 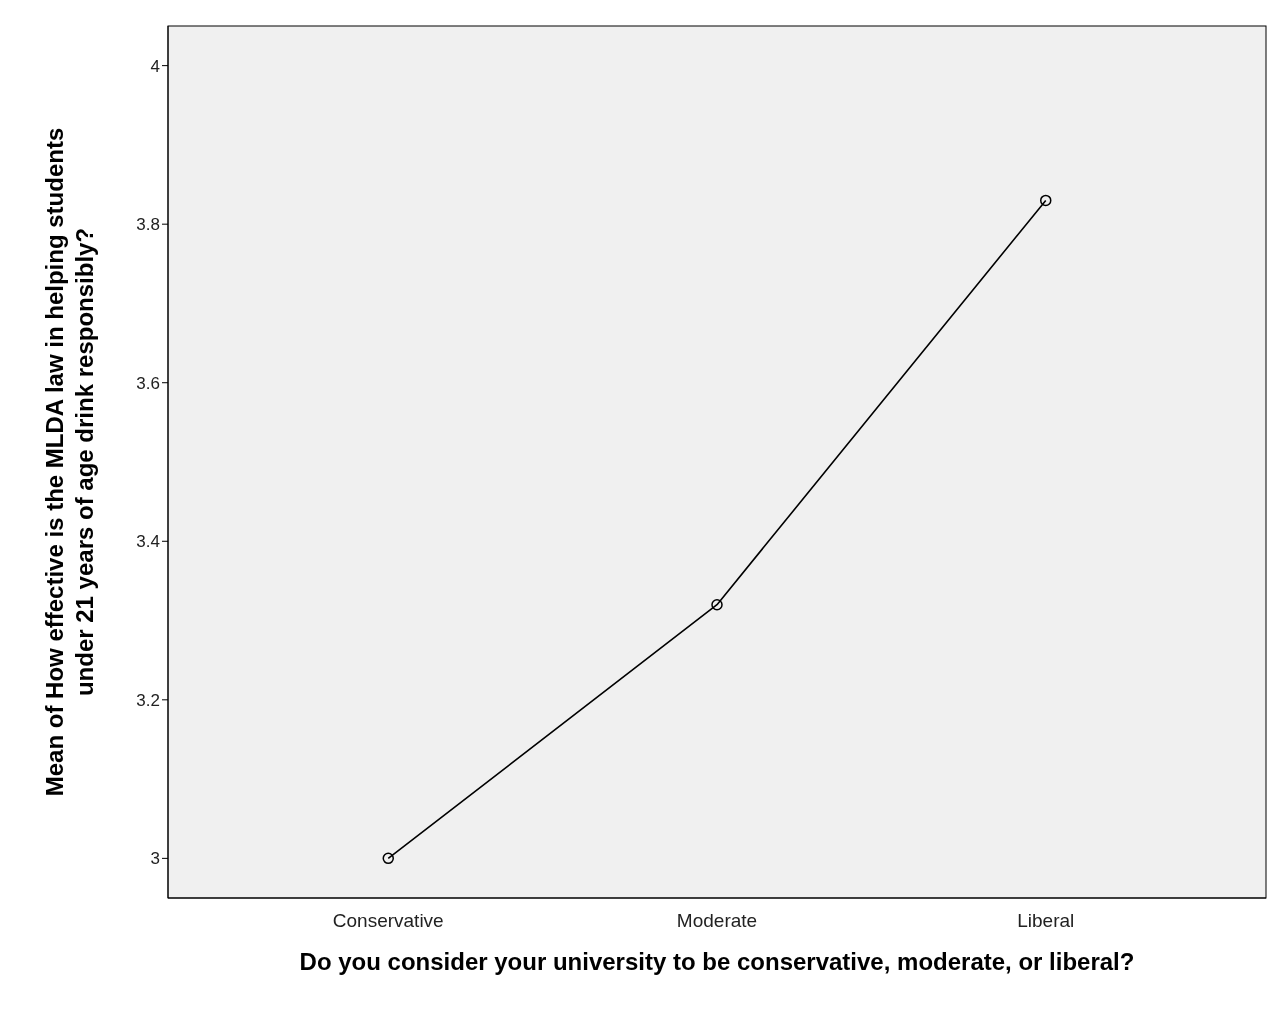 I want to click on x-tick-label: Conservative, so click(x=388, y=921).